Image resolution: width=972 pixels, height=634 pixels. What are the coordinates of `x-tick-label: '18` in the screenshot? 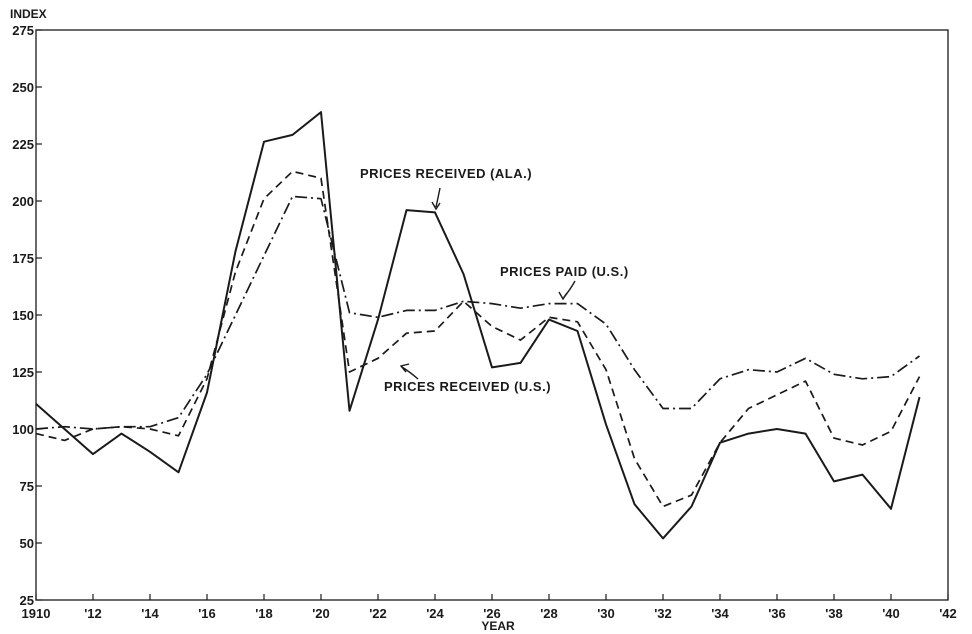 It's located at (264, 613).